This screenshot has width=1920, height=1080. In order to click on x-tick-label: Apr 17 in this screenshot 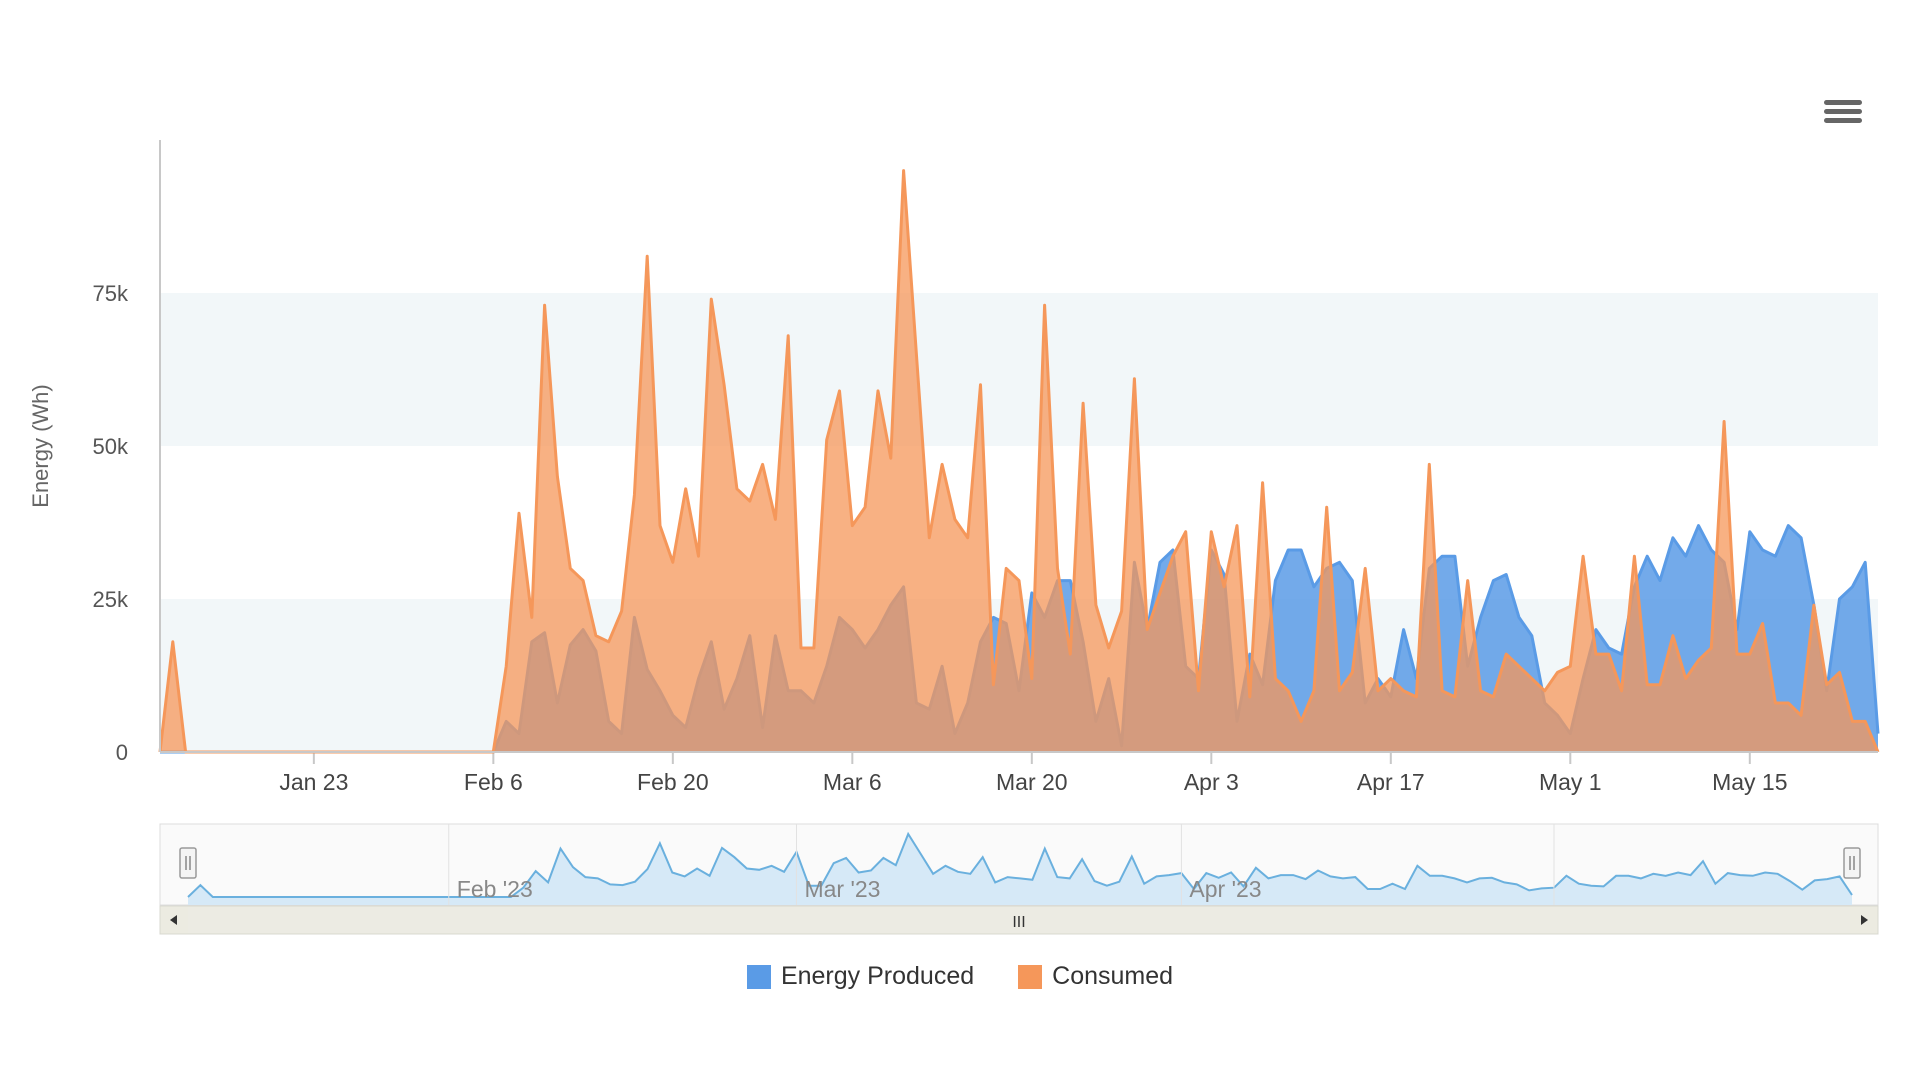, I will do `click(1391, 782)`.